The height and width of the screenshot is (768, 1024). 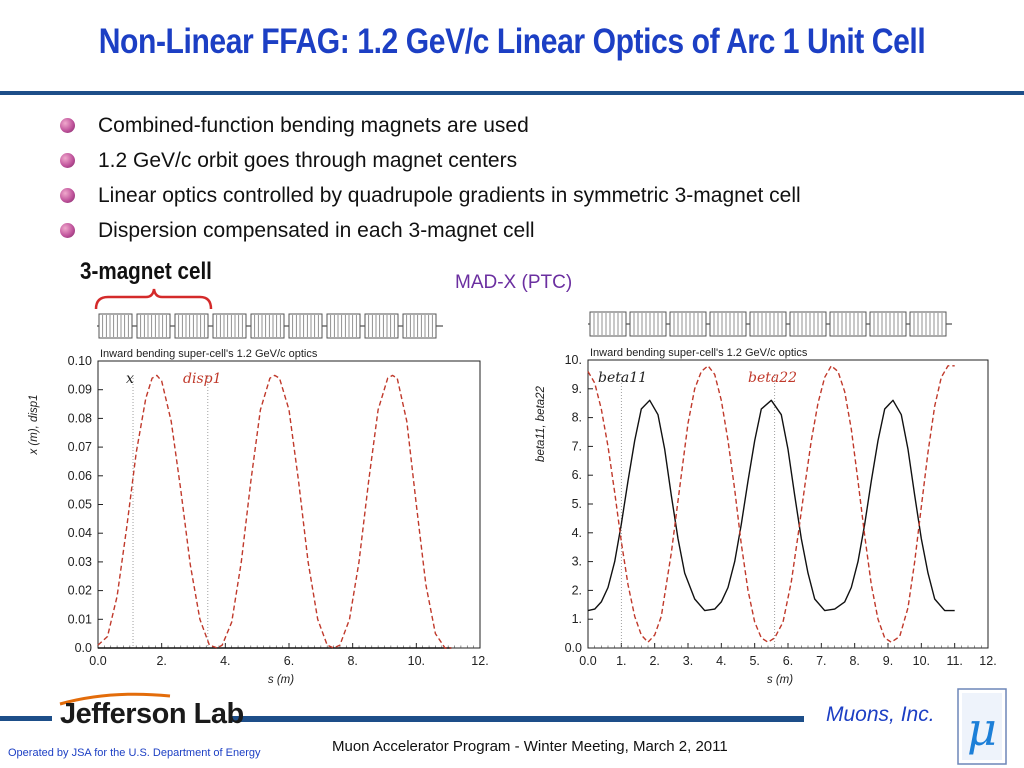 I want to click on y-tick-label: 5., so click(x=577, y=504).